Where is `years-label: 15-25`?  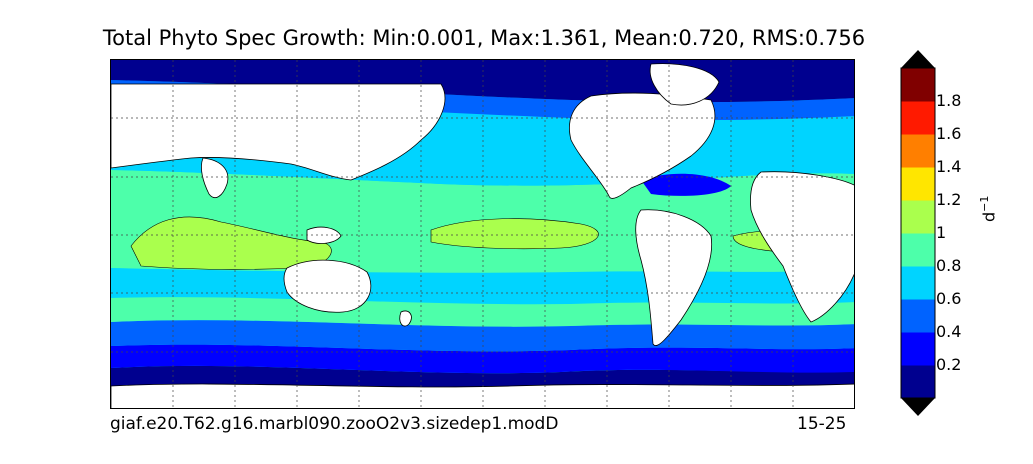
years-label: 15-25 is located at coordinates (822, 424).